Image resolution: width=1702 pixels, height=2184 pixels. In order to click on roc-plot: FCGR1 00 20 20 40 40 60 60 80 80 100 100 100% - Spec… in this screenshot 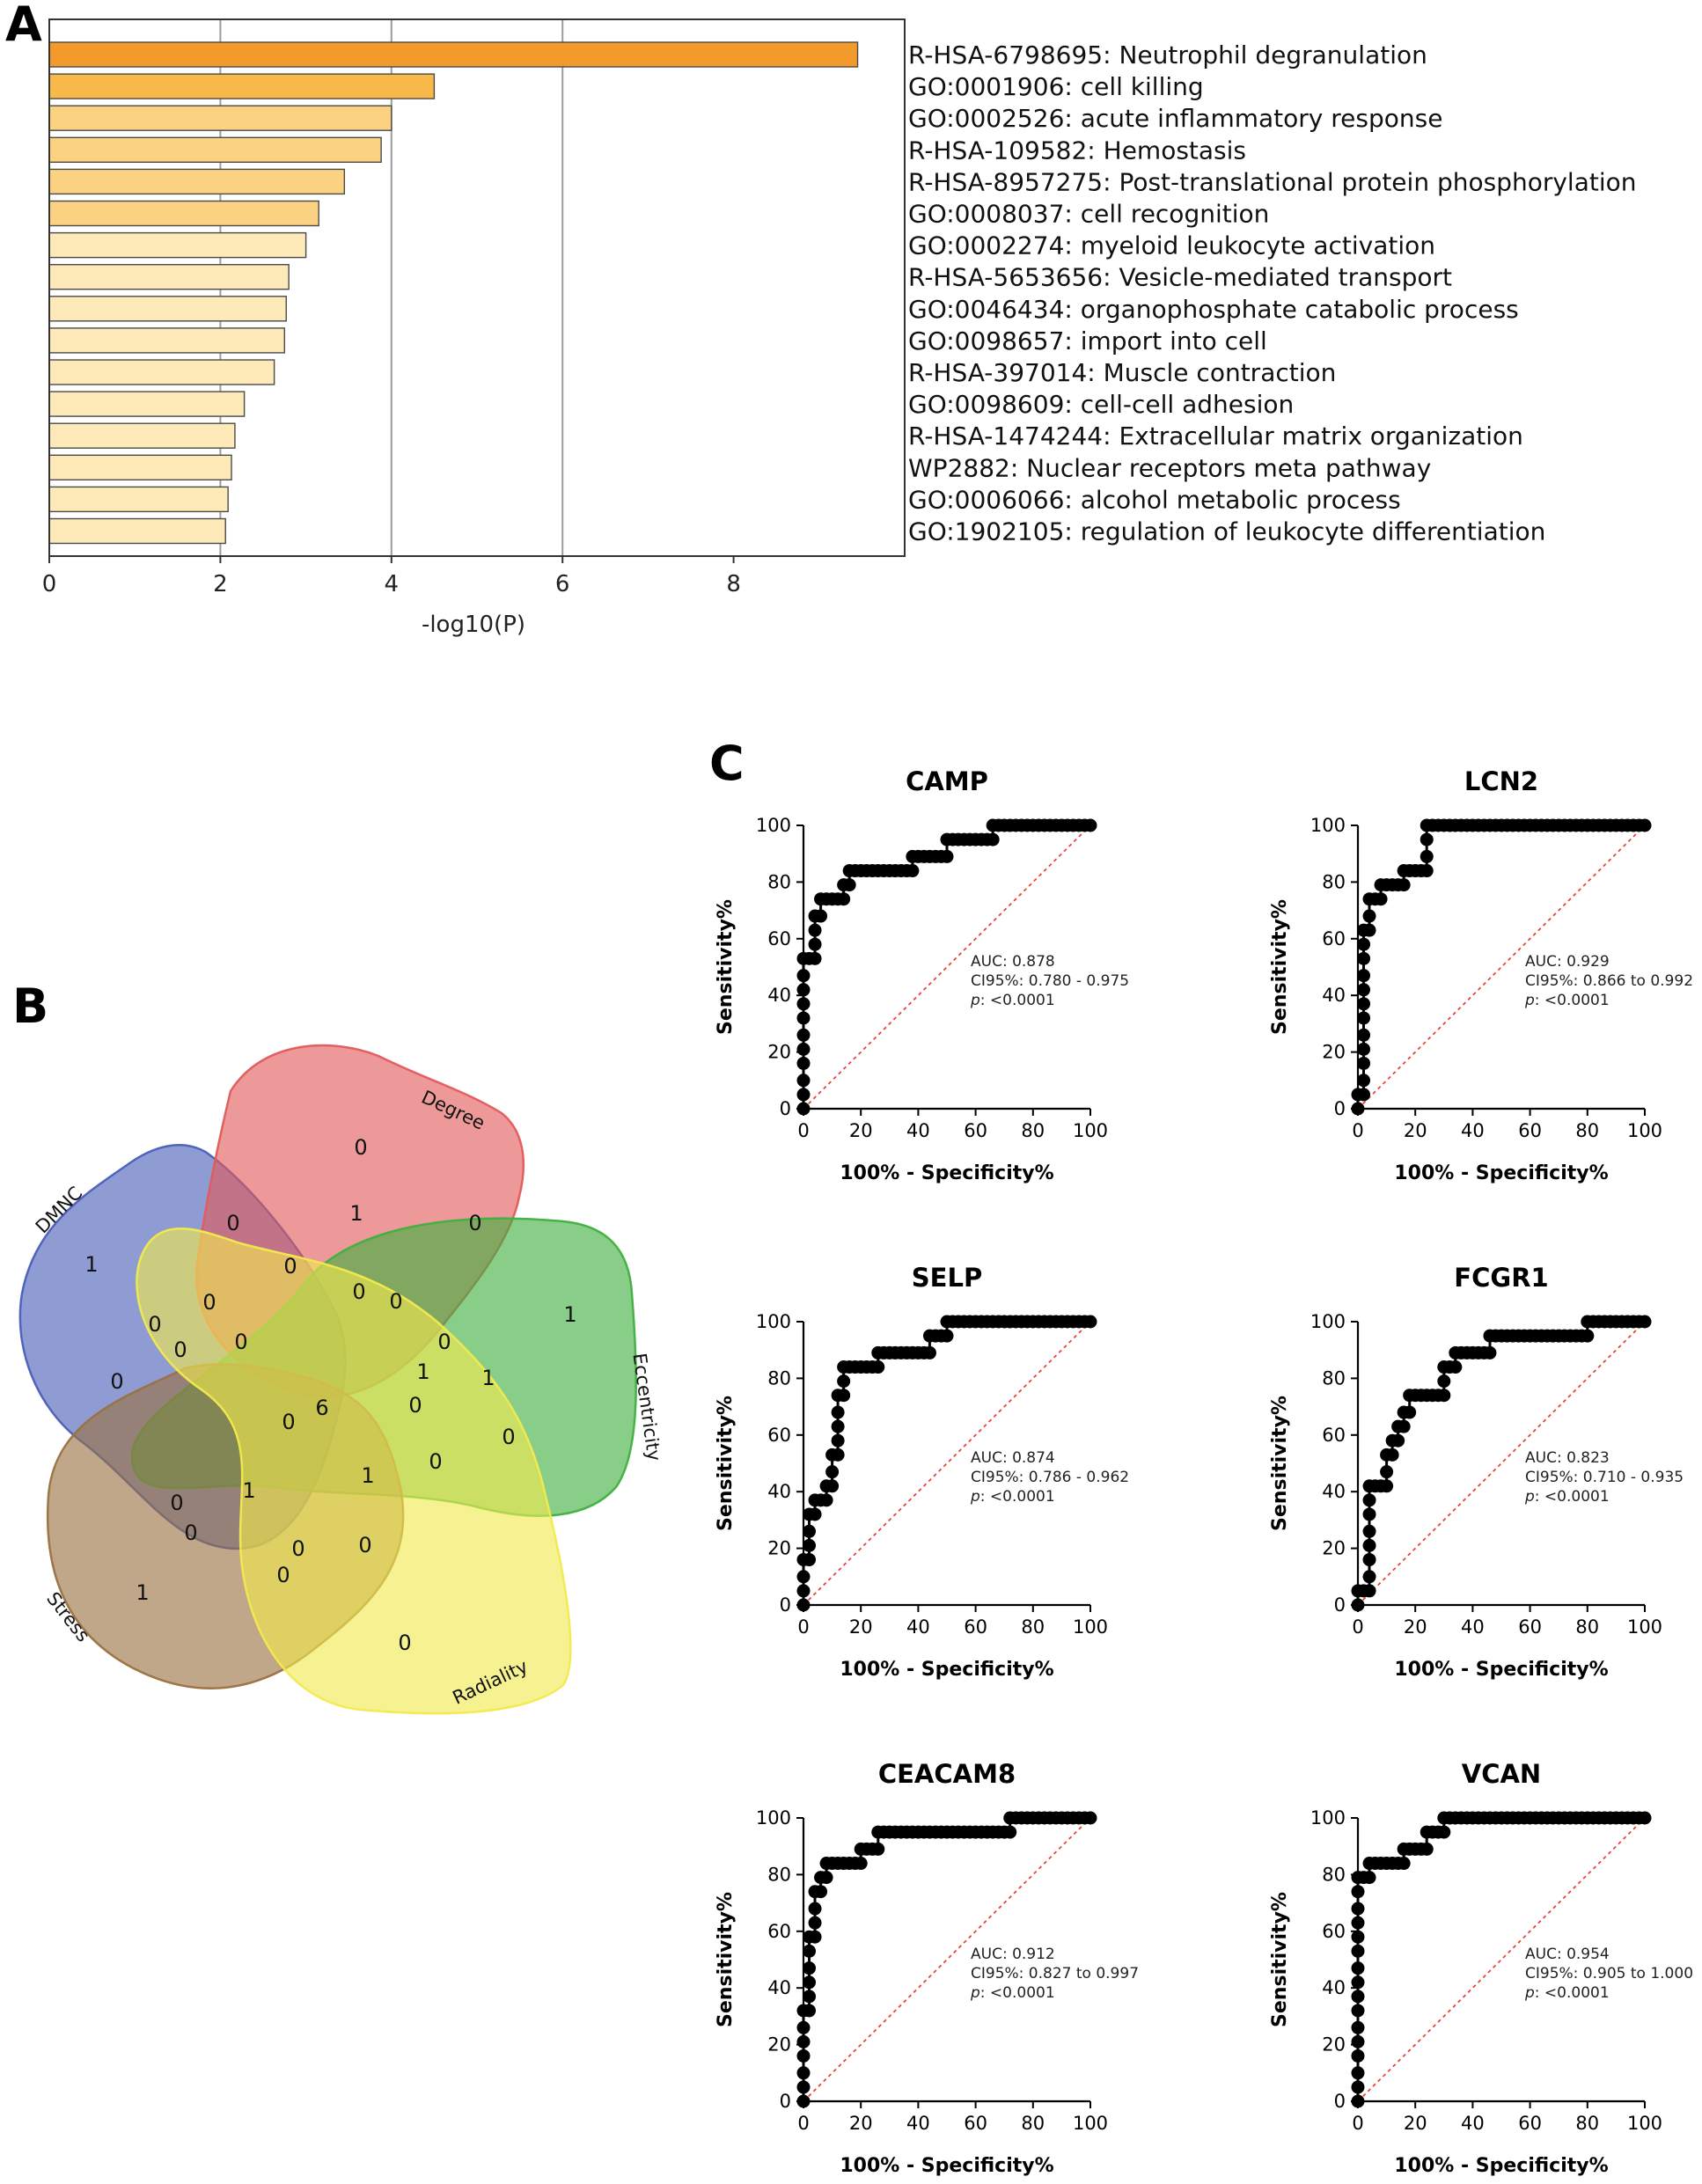, I will do `click(1476, 1472)`.